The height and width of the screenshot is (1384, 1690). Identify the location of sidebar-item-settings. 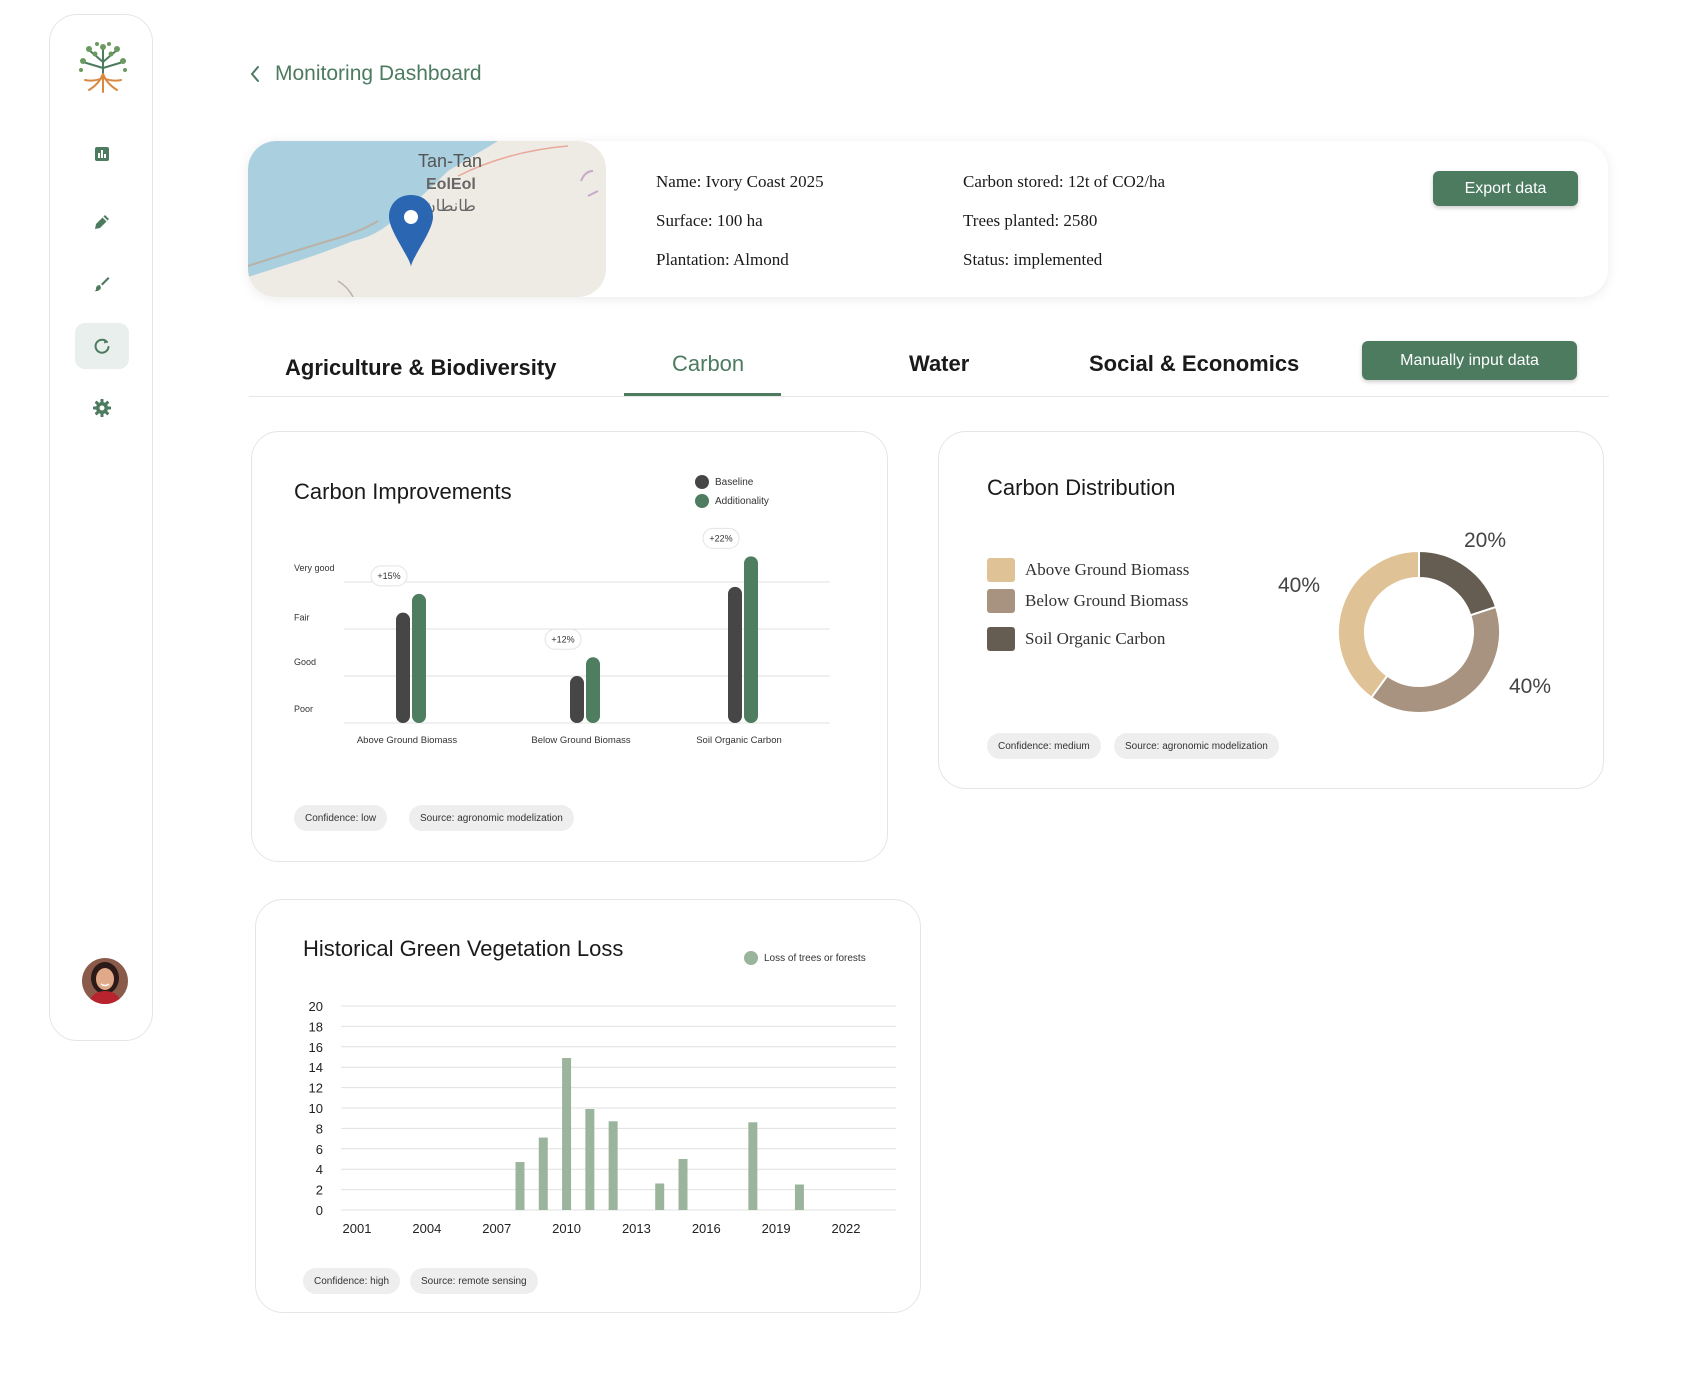
(102, 408).